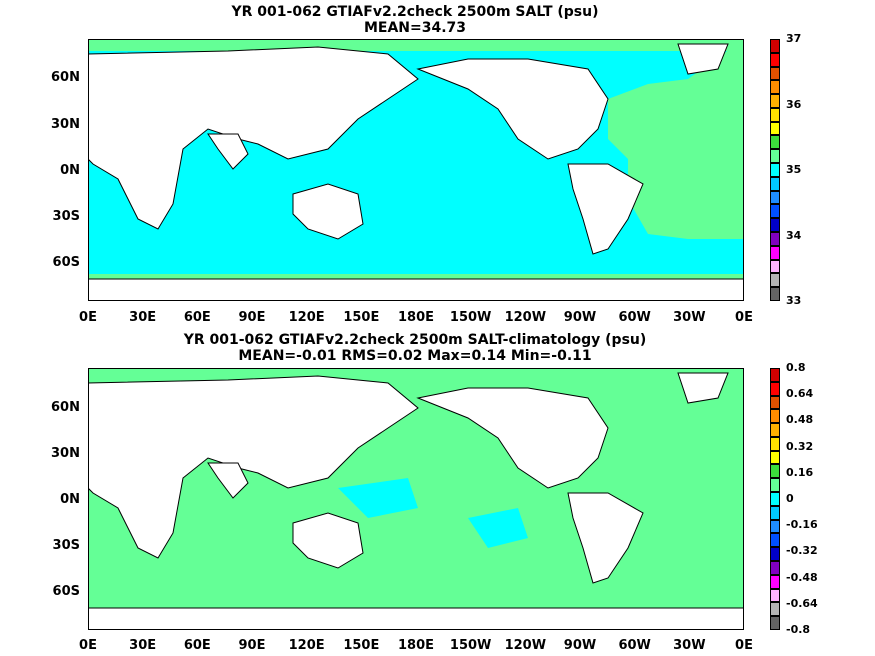  Describe the element at coordinates (415, 28) in the screenshot. I see `panel1-subtitle: MEAN=34.73` at that location.